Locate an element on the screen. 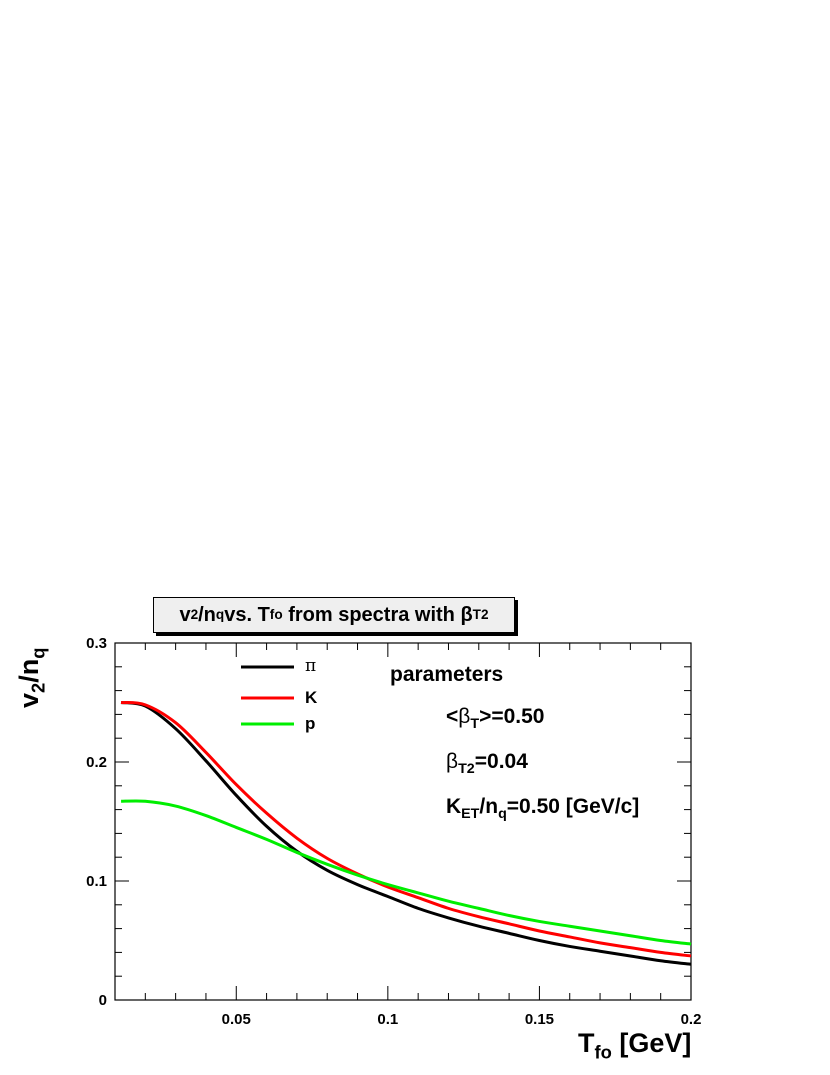 Image resolution: width=830 pixels, height=1075 pixels. x-tick-label: 0.2 is located at coordinates (691, 1019).